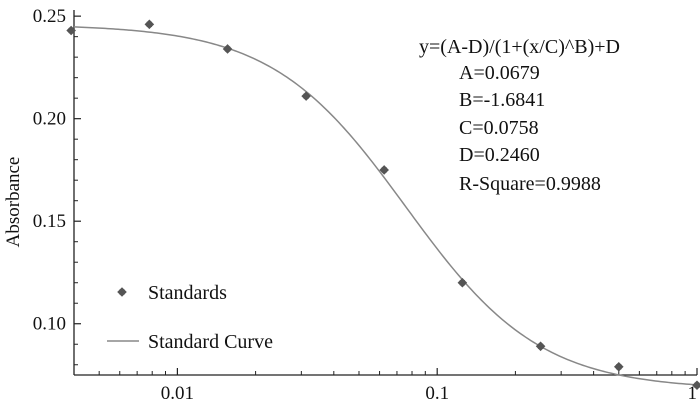 The width and height of the screenshot is (700, 403). Describe the element at coordinates (499, 155) in the screenshot. I see `param-d-text: D=0.2460` at that location.